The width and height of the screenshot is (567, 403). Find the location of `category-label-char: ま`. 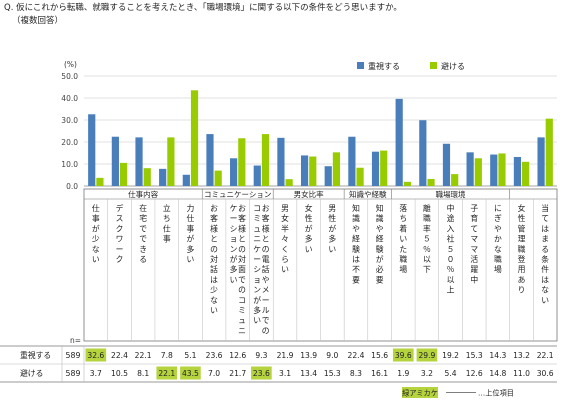

category-label-char: ま is located at coordinates (545, 239).